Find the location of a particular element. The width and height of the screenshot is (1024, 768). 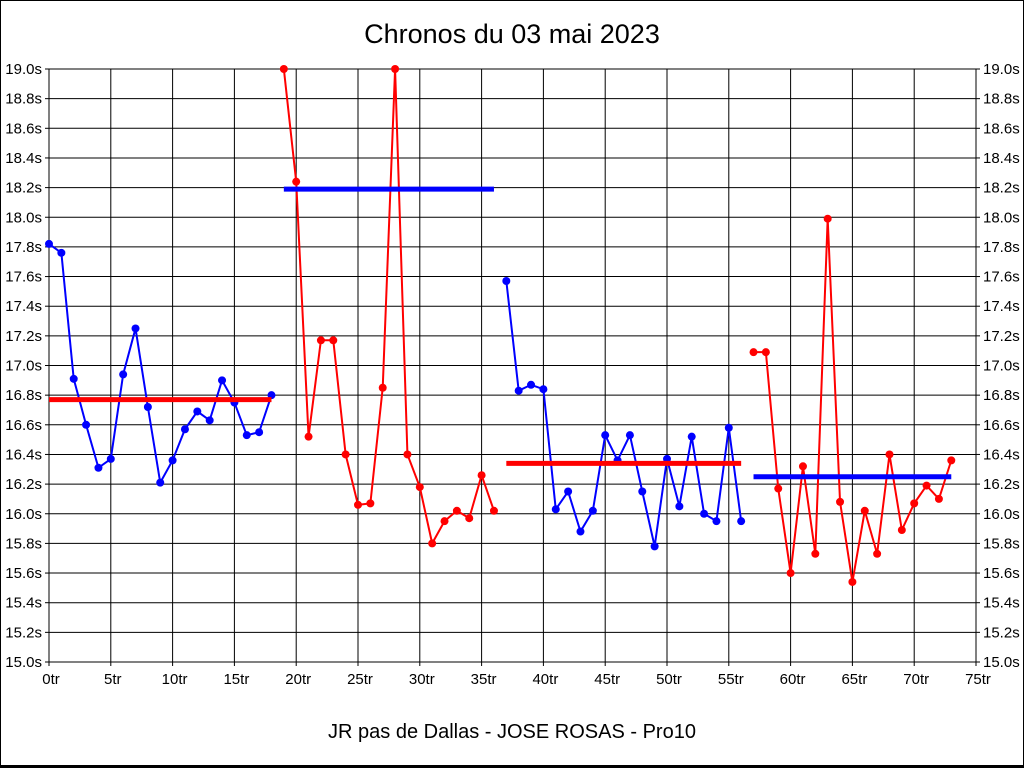

y-axis-label-left: 17.2s is located at coordinates (23, 336).